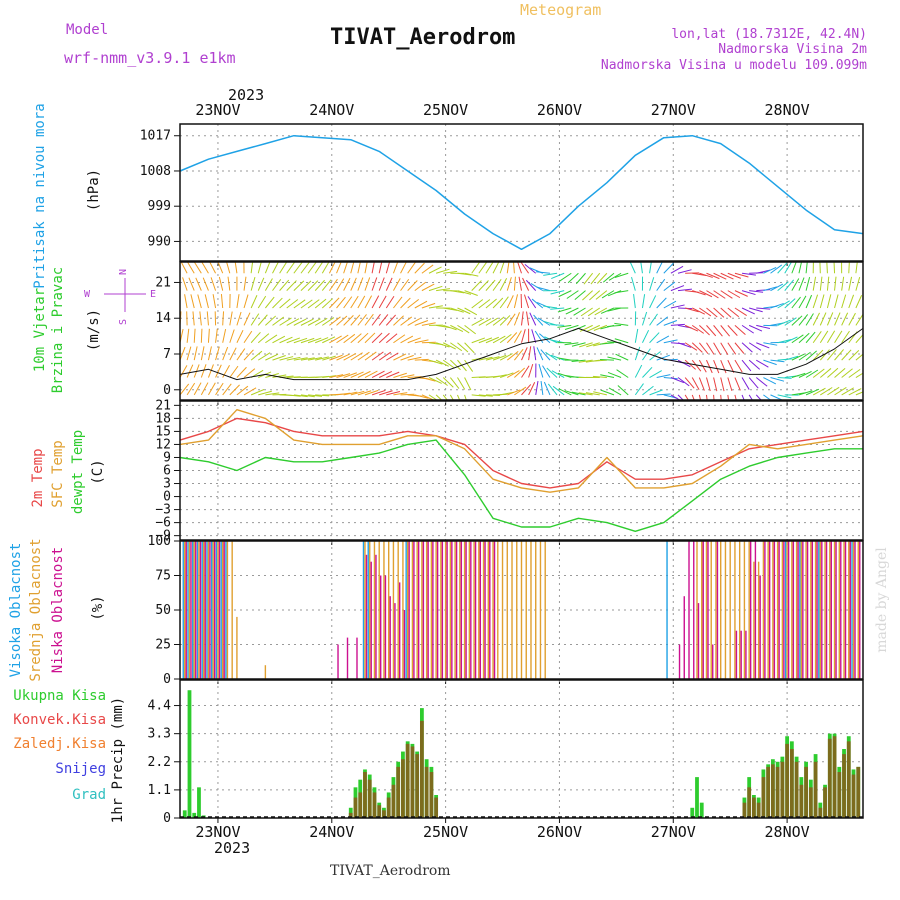  Describe the element at coordinates (521, 485) in the screenshot. I see `dewpoint-line` at that location.